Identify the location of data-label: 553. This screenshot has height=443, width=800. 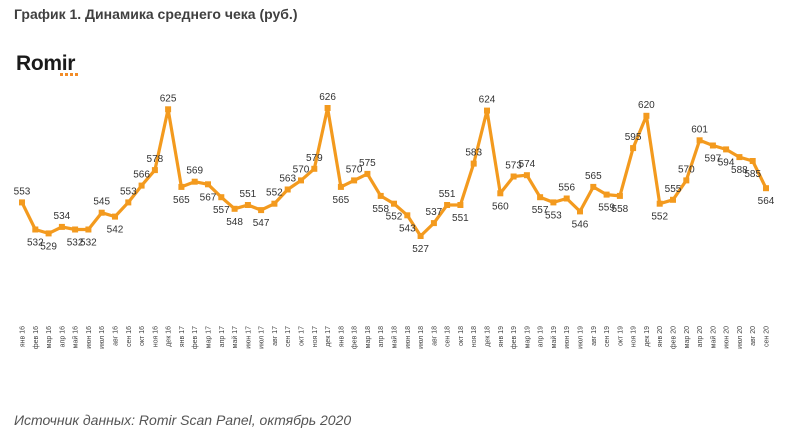
(128, 191).